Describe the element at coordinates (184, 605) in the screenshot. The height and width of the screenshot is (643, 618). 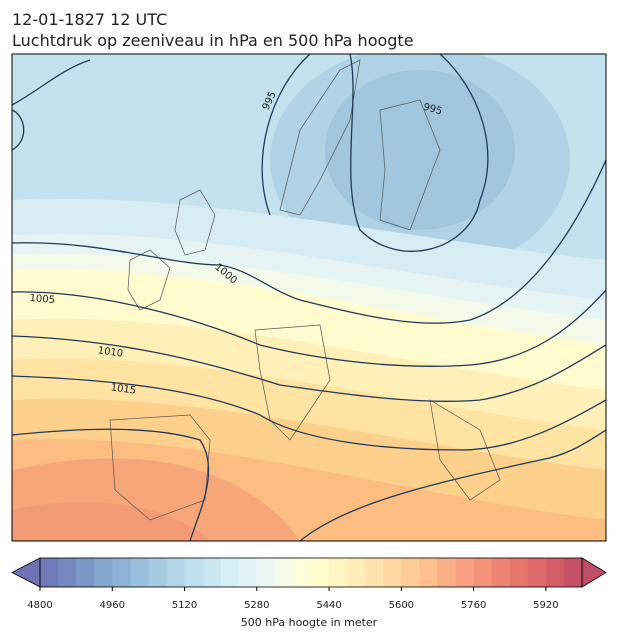
I see `colorbar-tick-label: 5120` at that location.